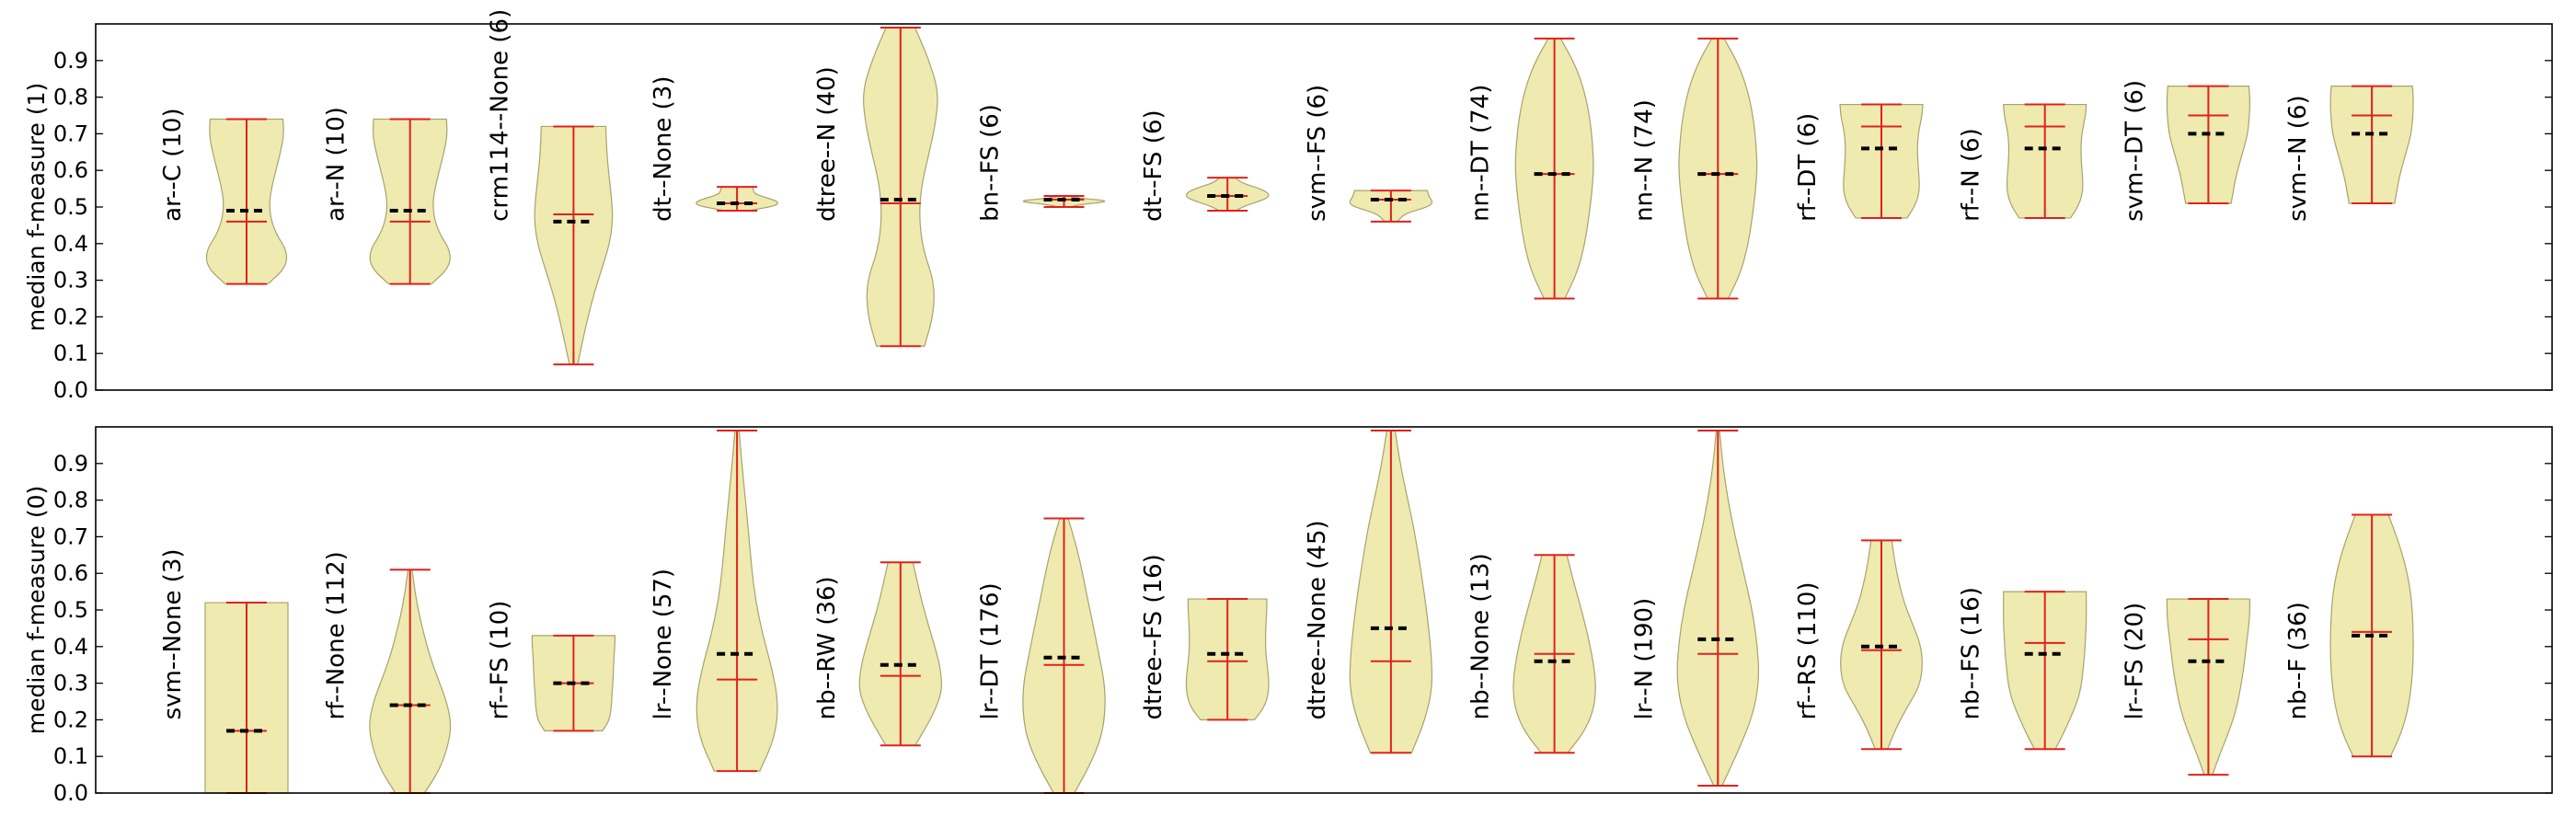 The height and width of the screenshot is (828, 2576). I want to click on violin-label: dtree--N (40), so click(827, 144).